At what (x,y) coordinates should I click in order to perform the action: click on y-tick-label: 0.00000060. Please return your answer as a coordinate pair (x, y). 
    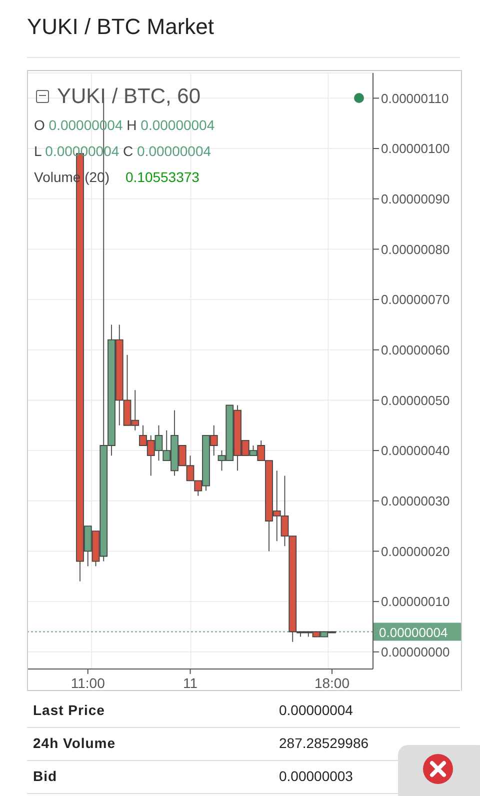
    Looking at the image, I should click on (415, 350).